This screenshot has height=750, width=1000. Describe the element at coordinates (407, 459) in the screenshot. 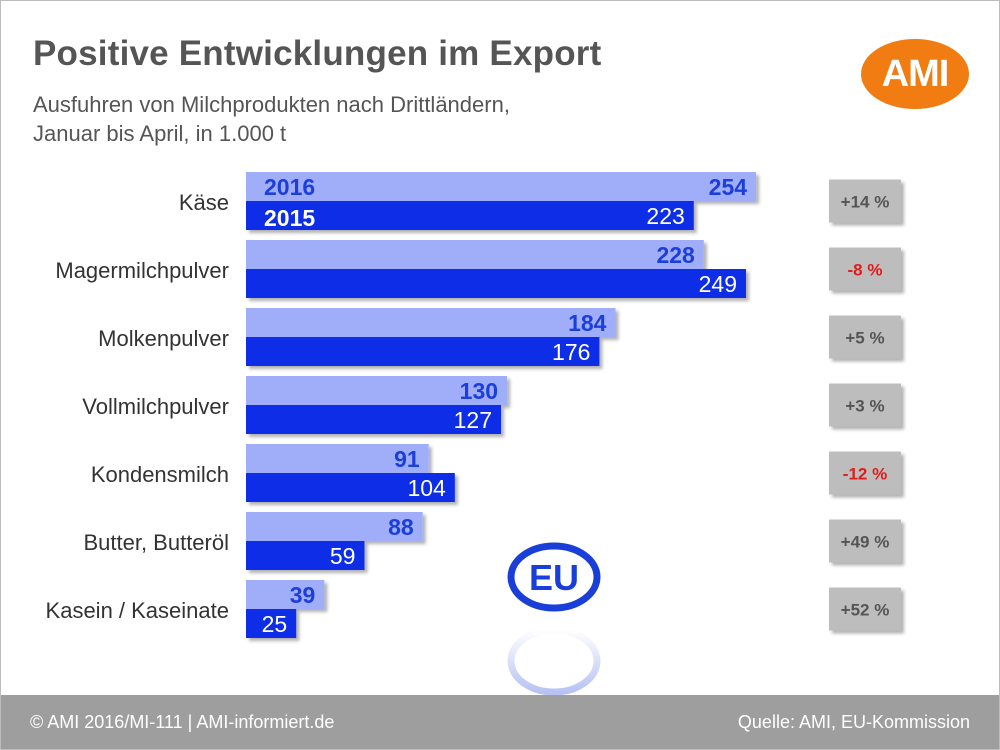

I see `data-label-2016: 91` at that location.